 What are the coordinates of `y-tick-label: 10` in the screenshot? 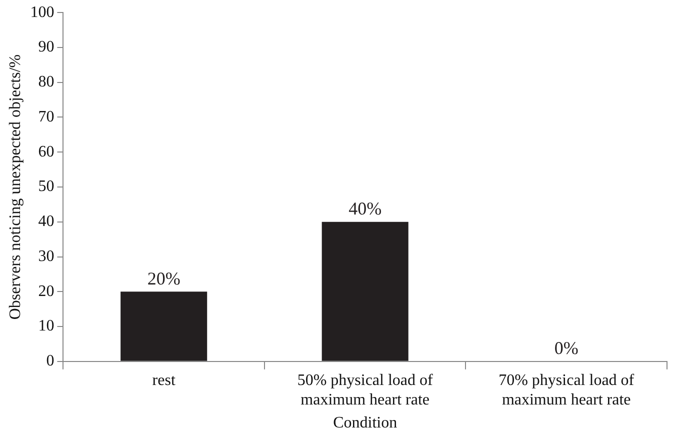 It's located at (46, 326).